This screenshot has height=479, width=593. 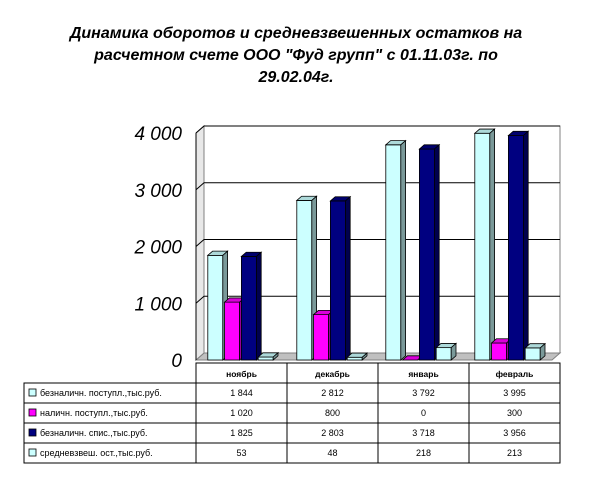 What do you see at coordinates (332, 413) in the screenshot?
I see `data-label: 800` at bounding box center [332, 413].